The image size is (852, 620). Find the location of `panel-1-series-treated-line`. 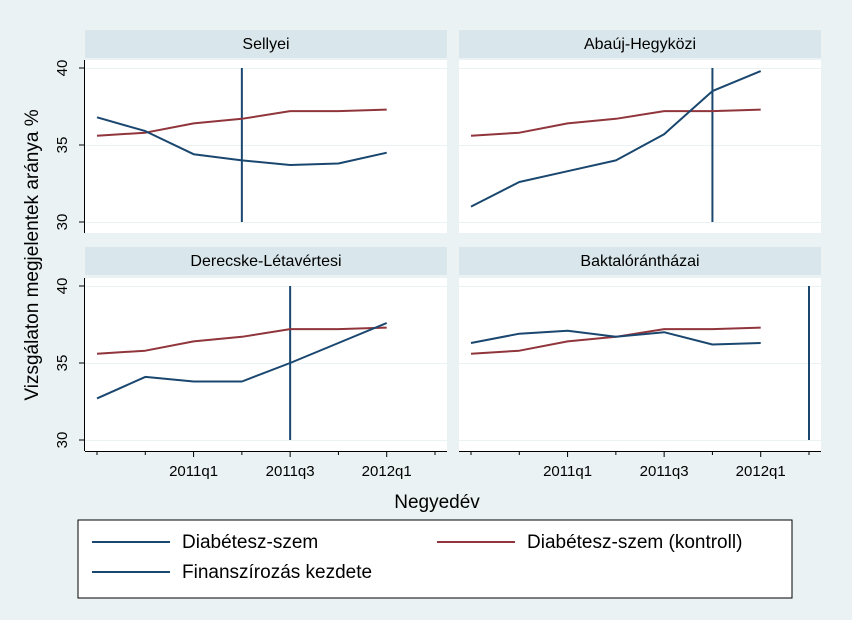

panel-1-series-treated-line is located at coordinates (241, 141).